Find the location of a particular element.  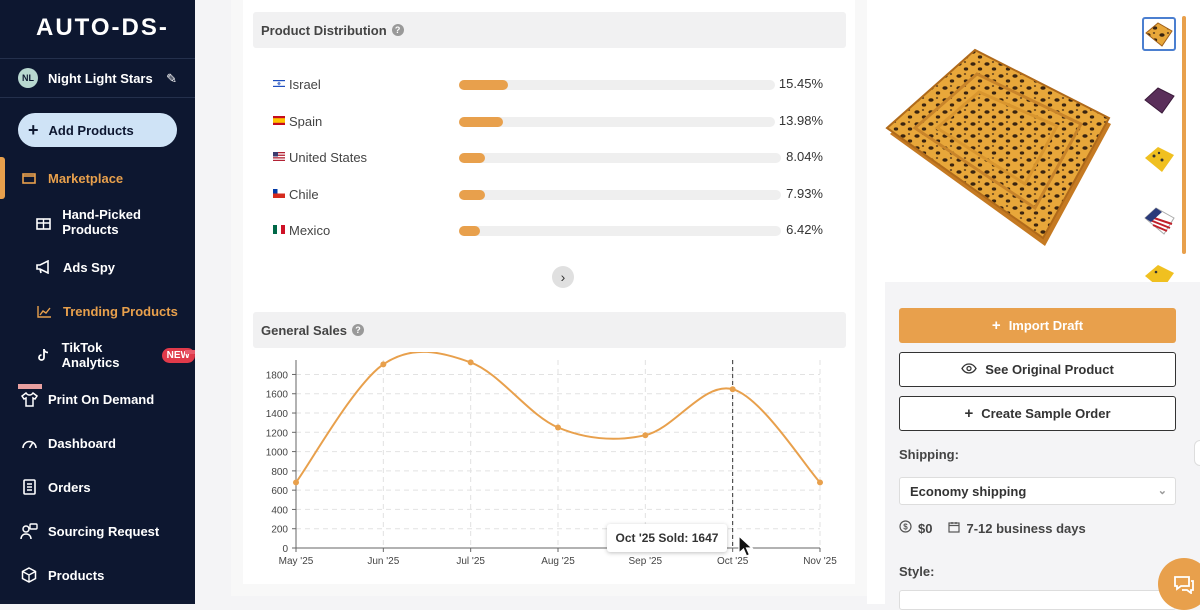

y-tick-label: 200 is located at coordinates (279, 530).